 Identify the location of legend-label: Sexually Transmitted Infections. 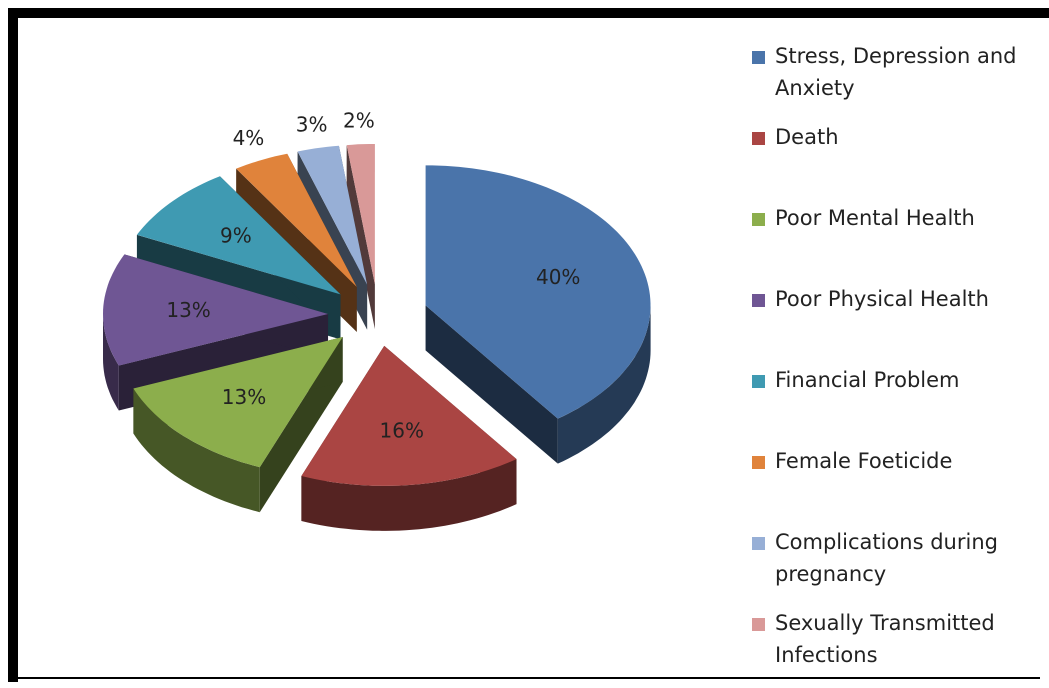
(885, 639).